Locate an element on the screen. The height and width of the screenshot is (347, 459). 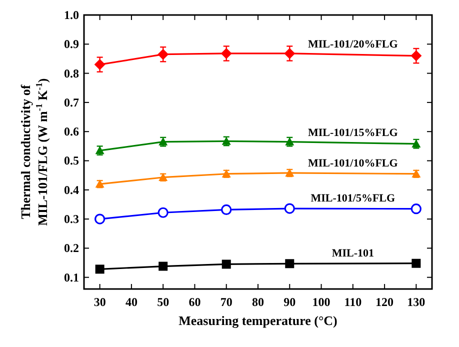
series-label: MIL-101/15%FLG is located at coordinates (353, 132).